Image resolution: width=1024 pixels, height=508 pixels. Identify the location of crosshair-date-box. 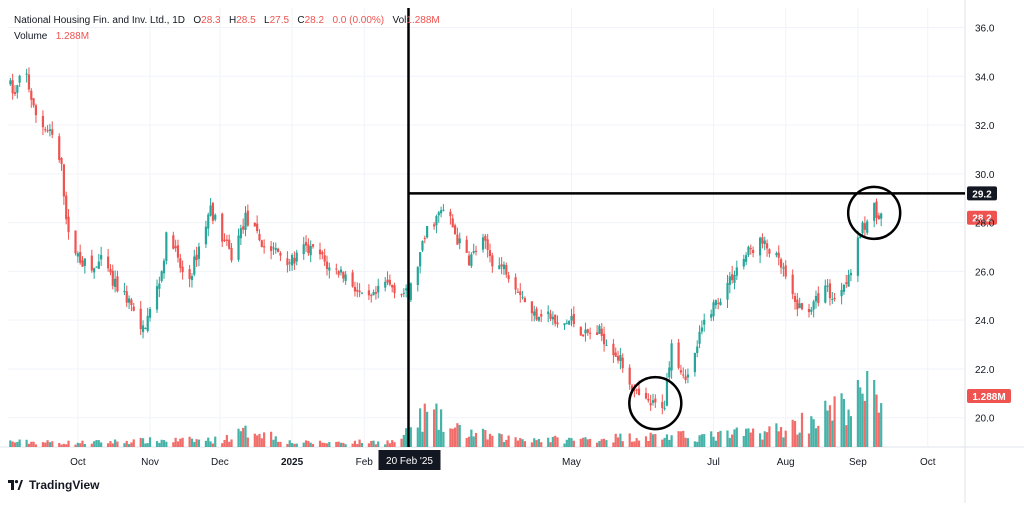
(409, 460).